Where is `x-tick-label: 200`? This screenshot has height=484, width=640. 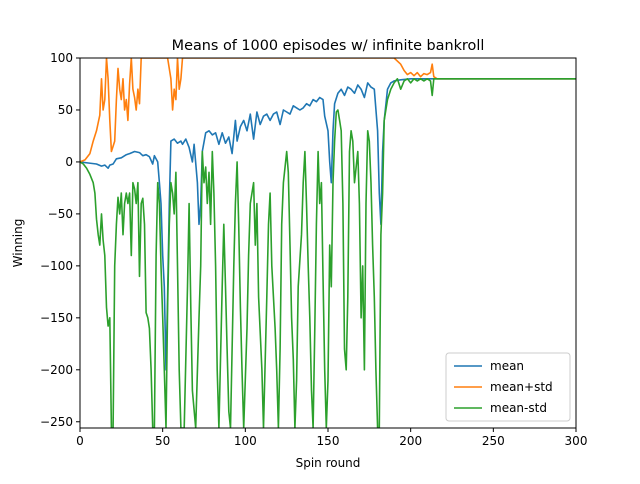 x-tick-label: 200 is located at coordinates (410, 441).